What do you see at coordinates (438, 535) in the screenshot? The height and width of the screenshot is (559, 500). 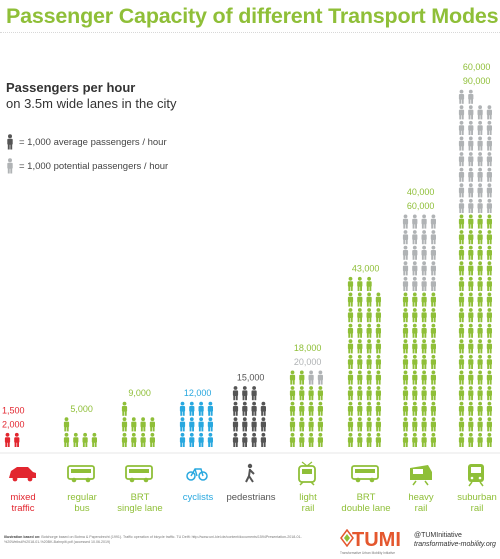 I see `tumi-handle: @TUMInitiative` at bounding box center [438, 535].